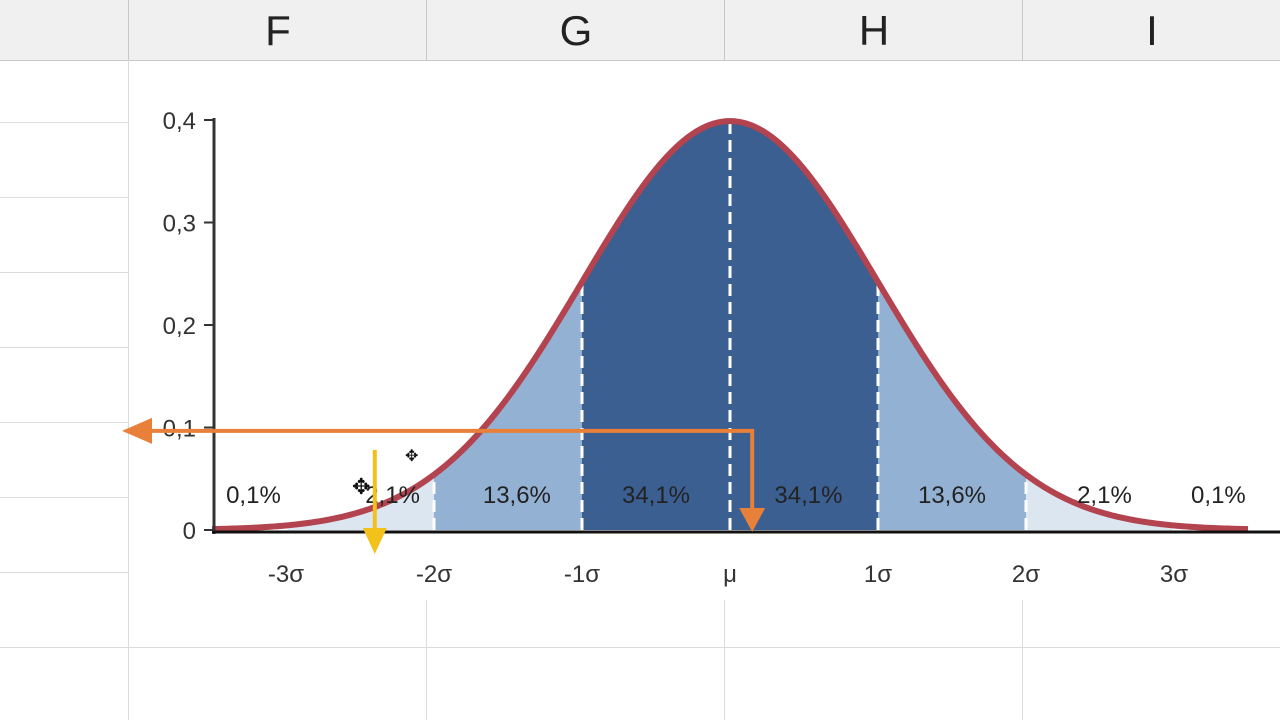 Image resolution: width=1280 pixels, height=720 pixels. Describe the element at coordinates (582, 574) in the screenshot. I see `x-tick-label: -1σ` at that location.